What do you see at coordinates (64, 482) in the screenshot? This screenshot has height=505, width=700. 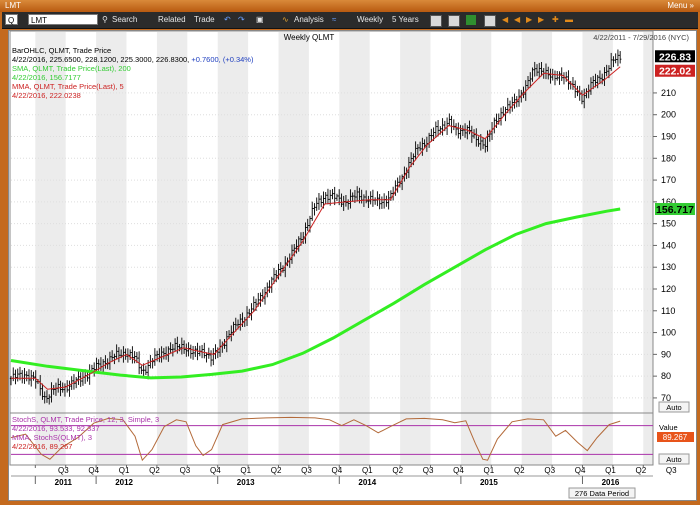 I see `year-label: 2011` at bounding box center [64, 482].